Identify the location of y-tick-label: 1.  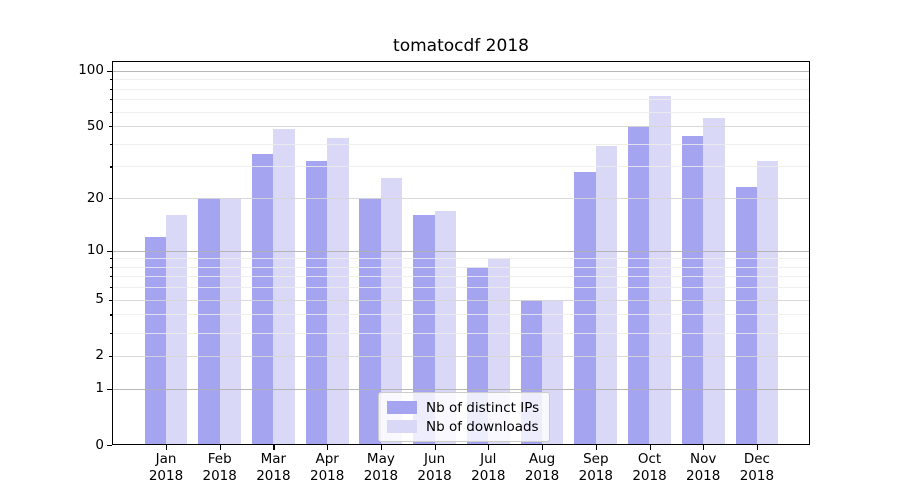
(99, 388).